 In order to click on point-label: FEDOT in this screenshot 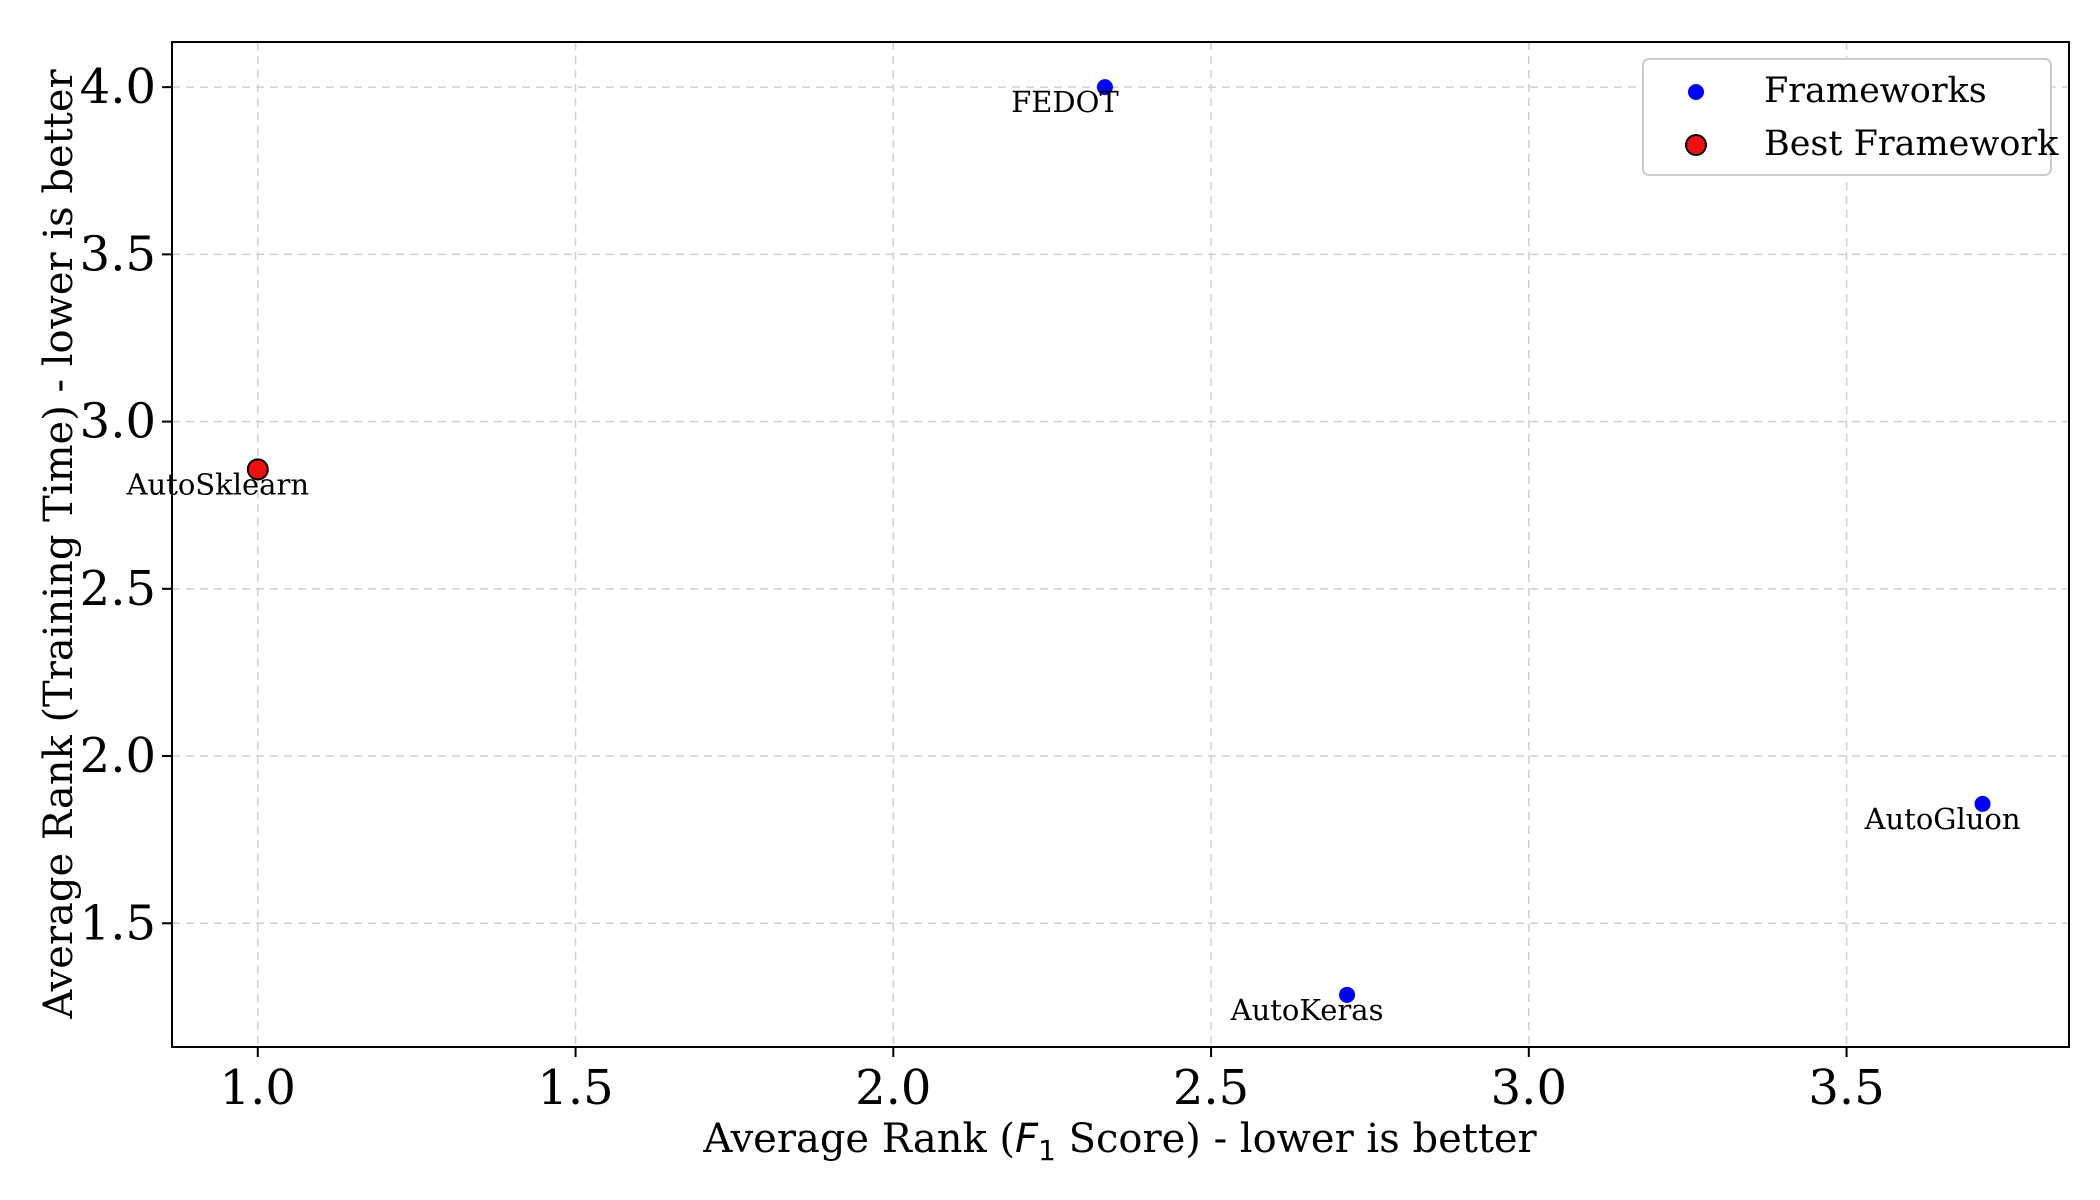, I will do `click(1065, 102)`.